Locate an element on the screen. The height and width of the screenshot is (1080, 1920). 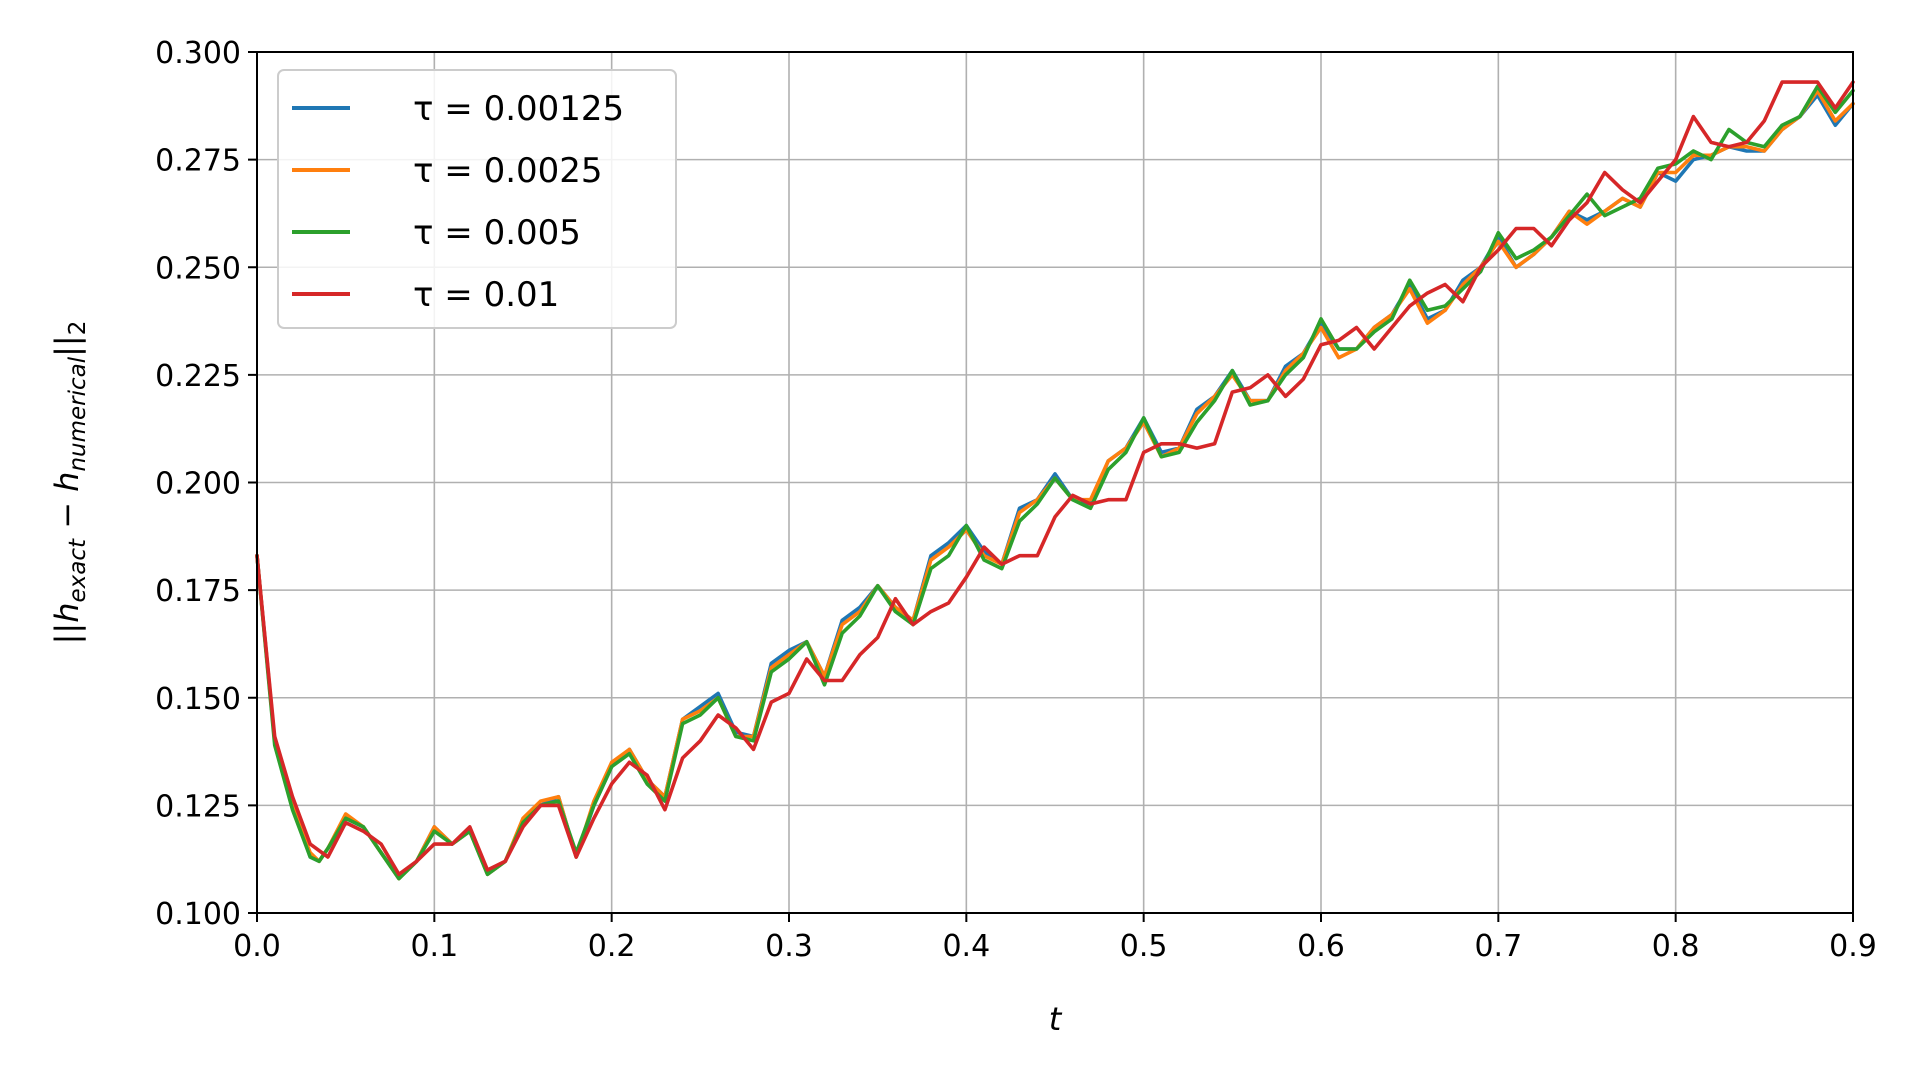
y-label-sub-2: 2 is located at coordinates (78, 328).